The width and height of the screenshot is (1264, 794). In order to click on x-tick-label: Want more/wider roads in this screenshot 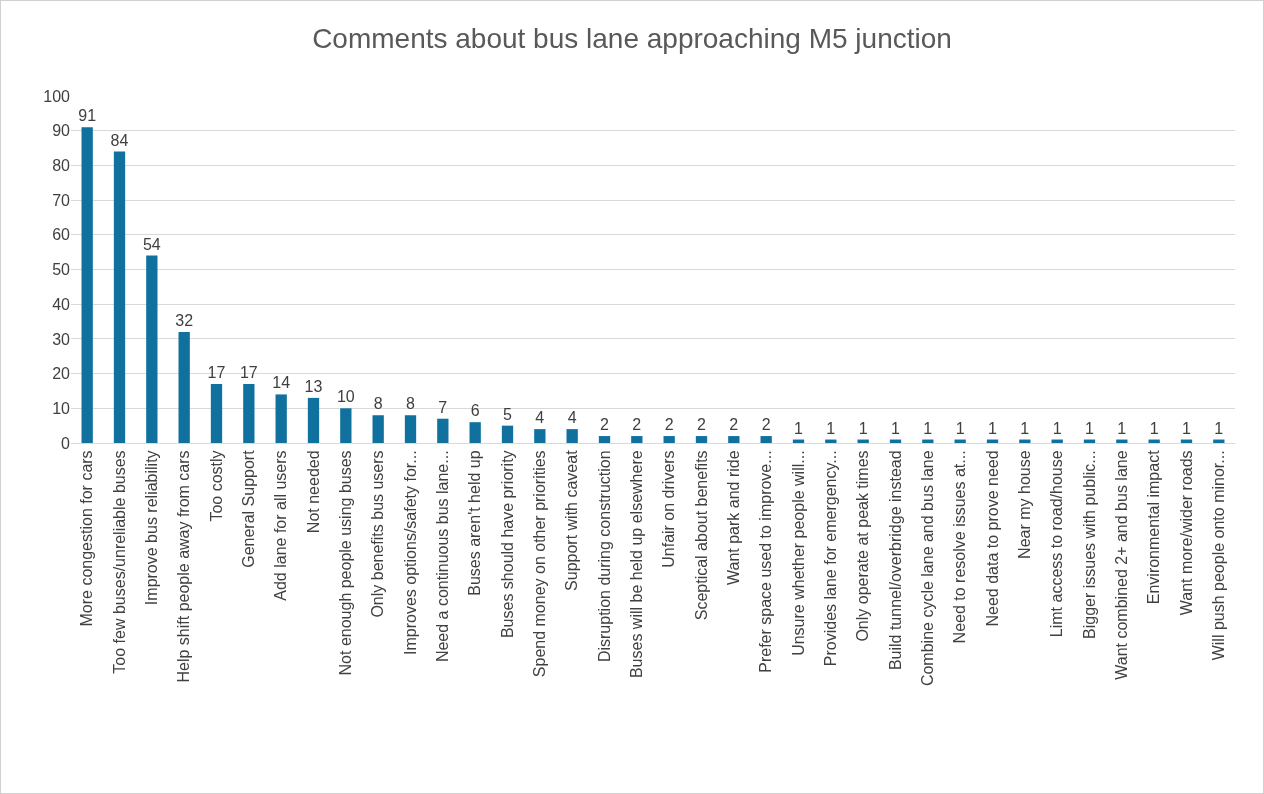, I will do `click(1186, 533)`.